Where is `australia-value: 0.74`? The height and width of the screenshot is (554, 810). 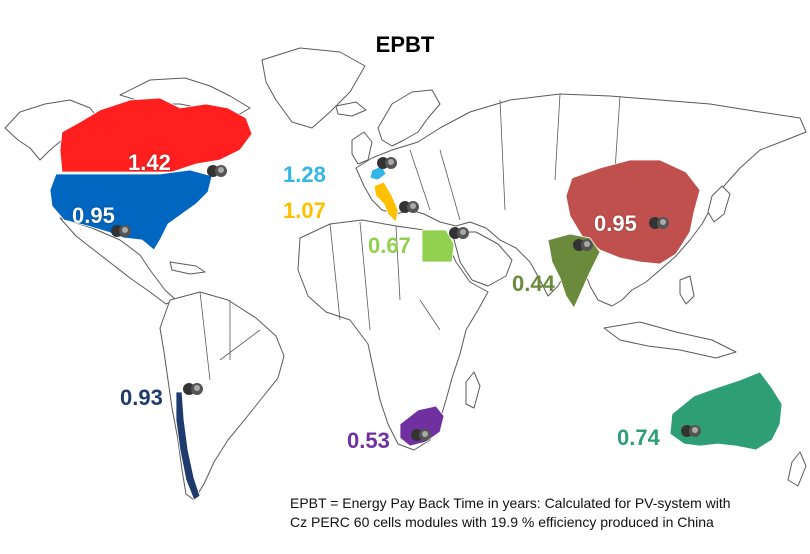 australia-value: 0.74 is located at coordinates (638, 437).